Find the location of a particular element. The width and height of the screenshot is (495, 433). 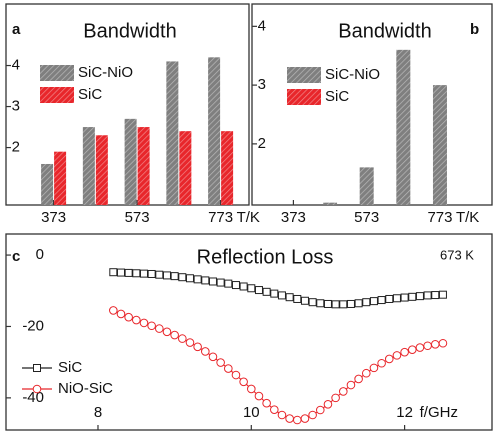

y-tick-label: -40 is located at coordinates (33, 397).